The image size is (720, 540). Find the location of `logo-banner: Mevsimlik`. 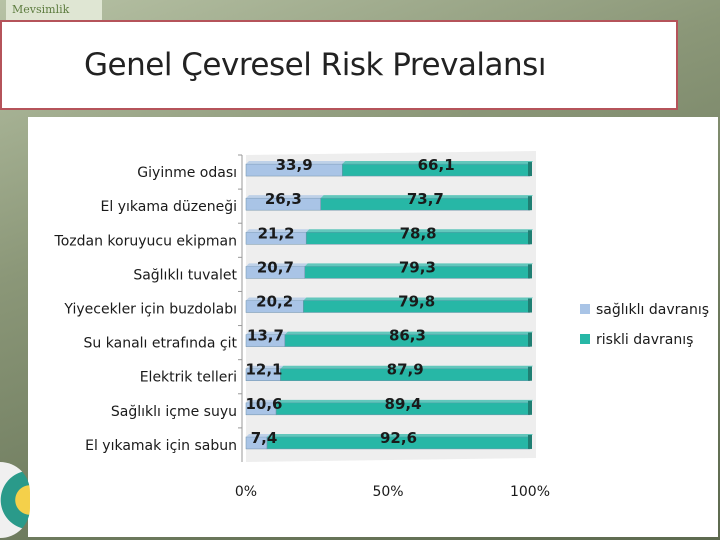

logo-banner: Mevsimlik is located at coordinates (54, 11).